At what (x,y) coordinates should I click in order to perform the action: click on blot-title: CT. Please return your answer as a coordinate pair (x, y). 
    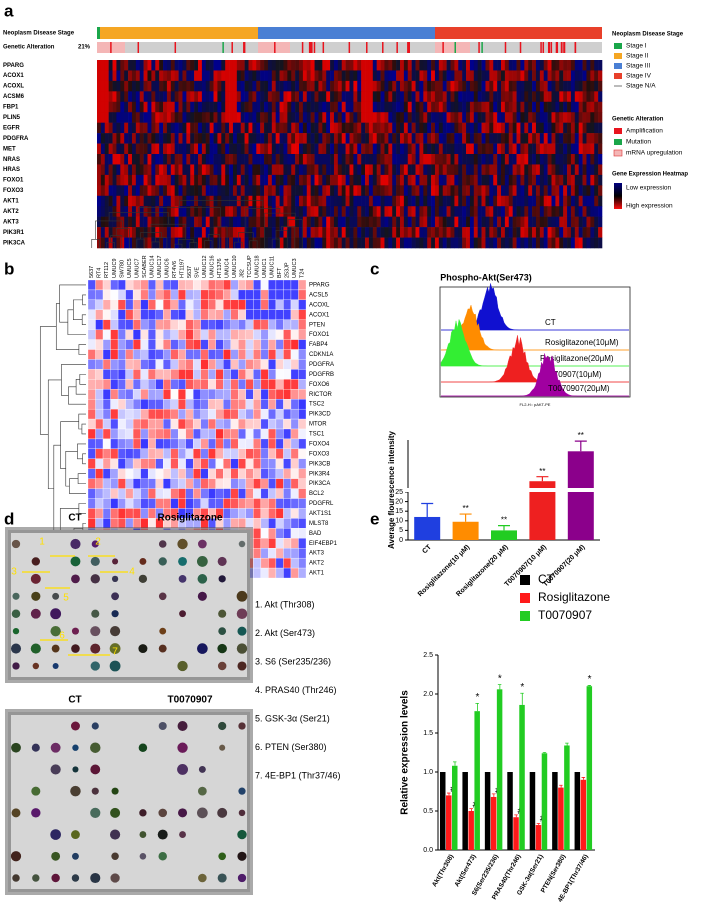
    Looking at the image, I should click on (74, 518).